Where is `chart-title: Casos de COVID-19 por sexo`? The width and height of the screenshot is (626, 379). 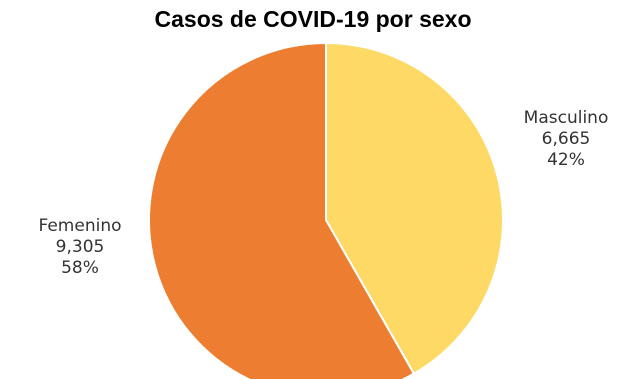
chart-title: Casos de COVID-19 por sexo is located at coordinates (313, 19).